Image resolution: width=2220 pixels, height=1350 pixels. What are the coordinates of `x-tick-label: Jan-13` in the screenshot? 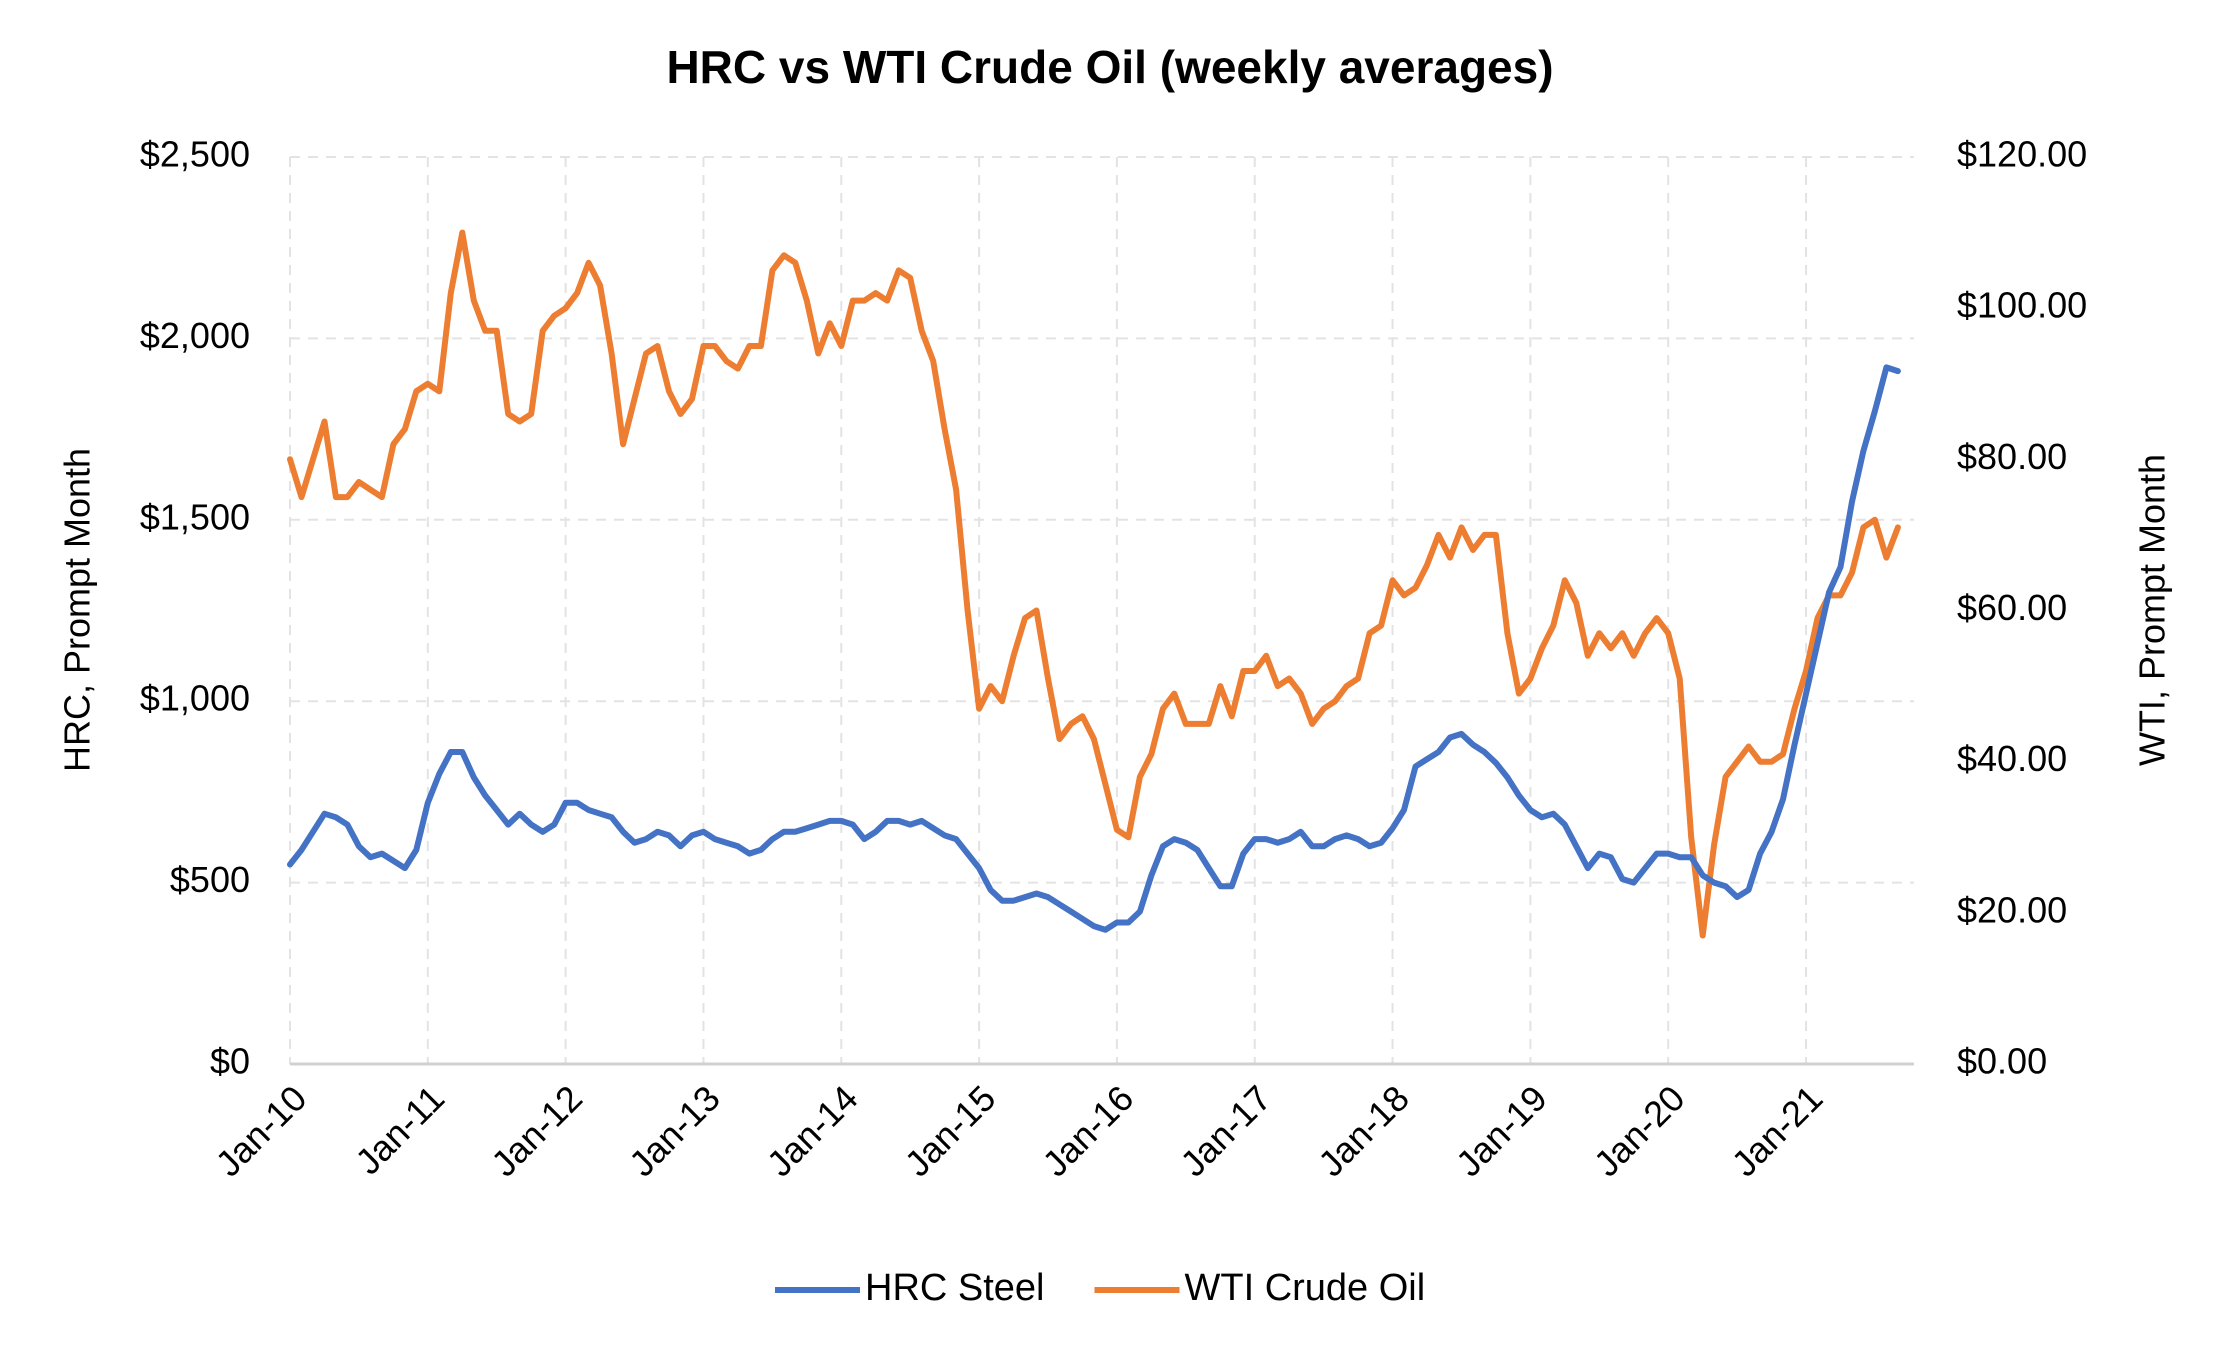 It's located at (674, 1130).